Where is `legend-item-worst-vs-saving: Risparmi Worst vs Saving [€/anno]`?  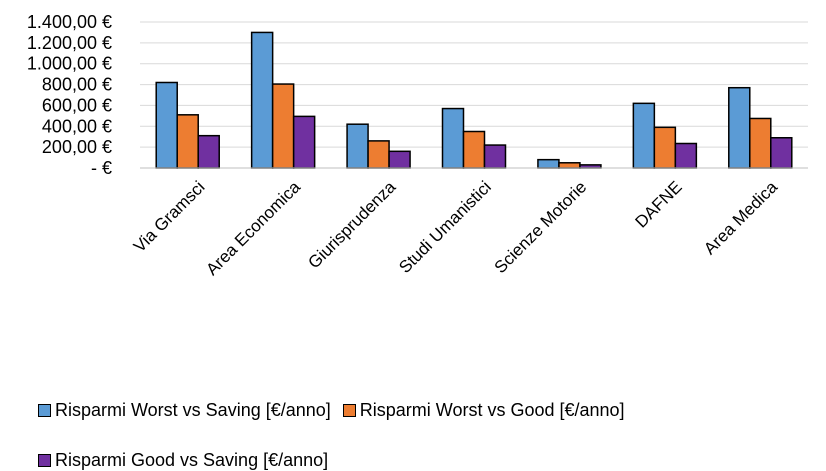
legend-item-worst-vs-saving: Risparmi Worst vs Saving [€/anno] is located at coordinates (184, 410).